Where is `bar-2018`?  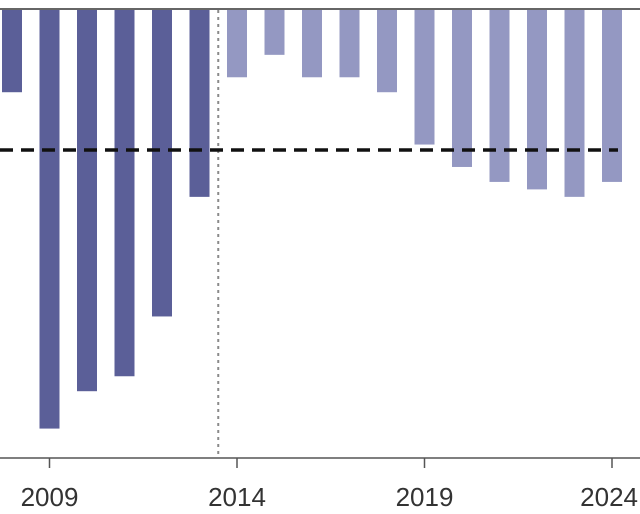 bar-2018 is located at coordinates (387, 51).